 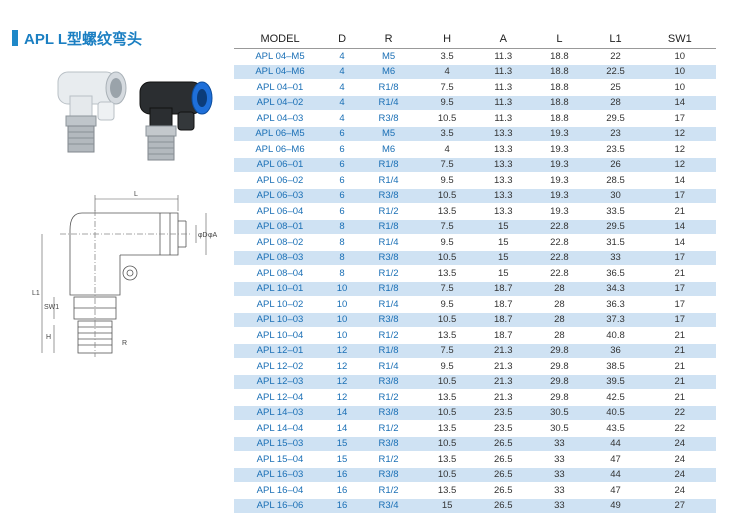 I want to click on cell-l1: 26, so click(x=615, y=165).